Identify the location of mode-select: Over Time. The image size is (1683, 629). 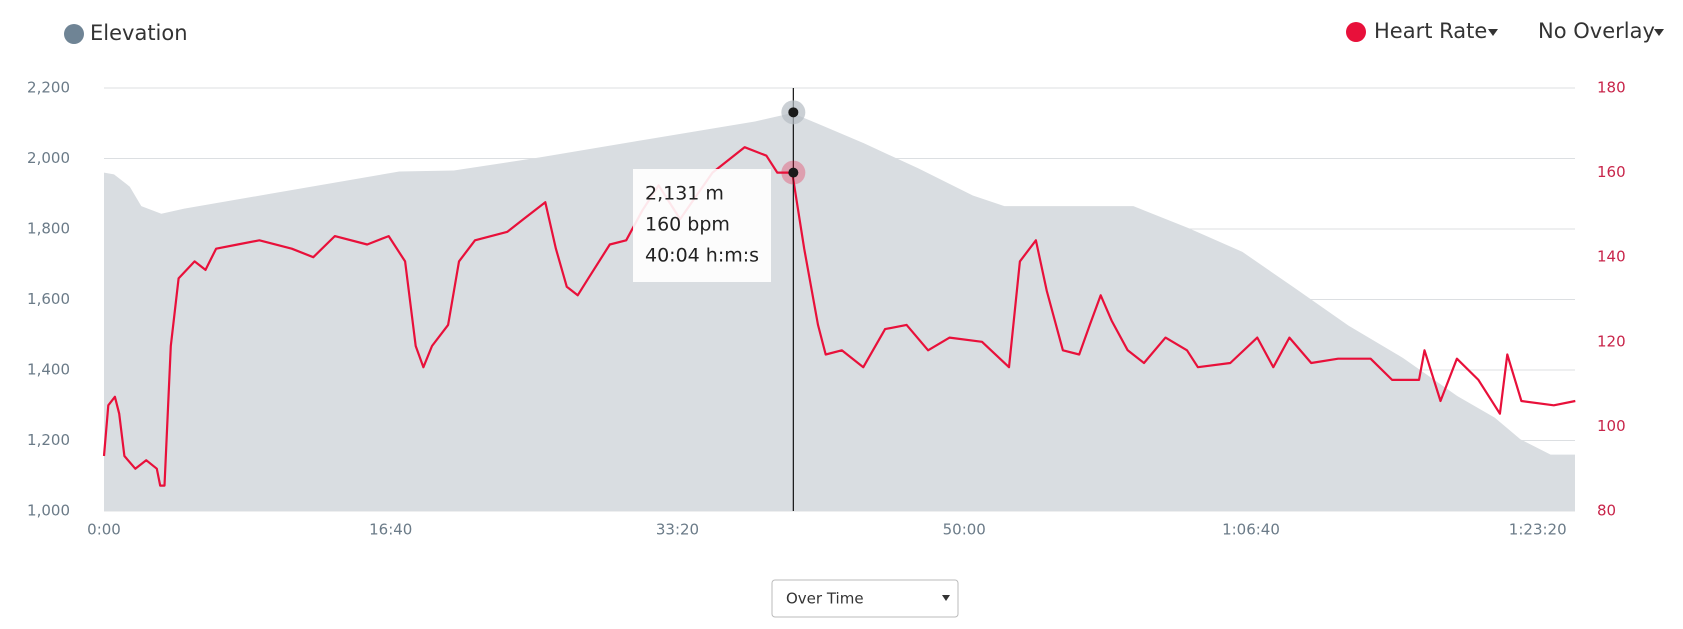
(865, 598).